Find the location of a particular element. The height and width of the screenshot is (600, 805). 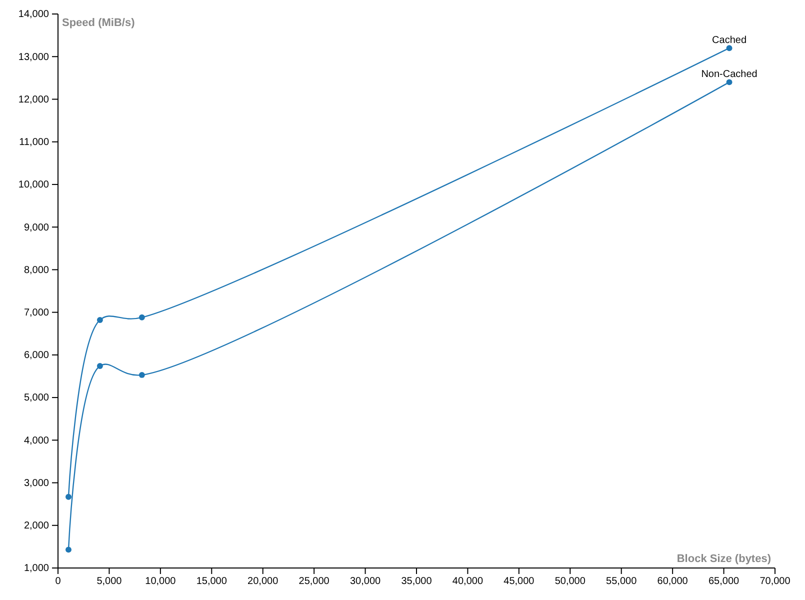

x-tick-label: 50,000 is located at coordinates (570, 581).